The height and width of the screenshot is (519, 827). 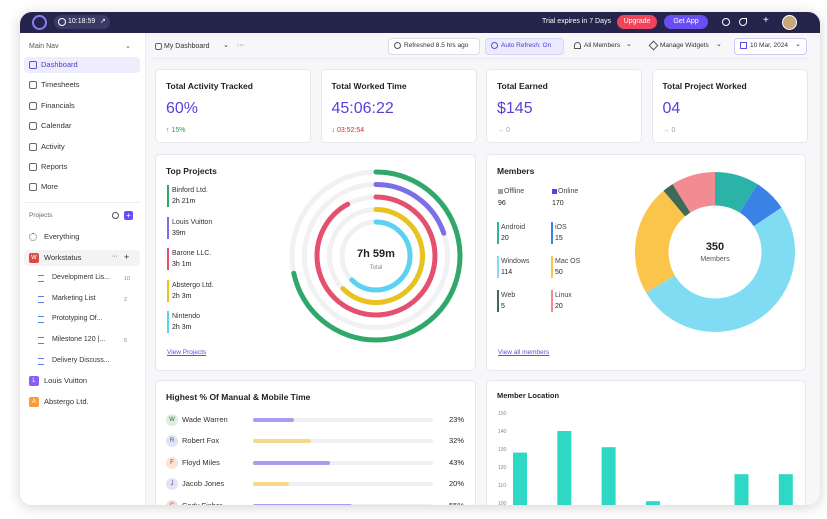 What do you see at coordinates (502, 414) in the screenshot?
I see `y-tick-label: 150` at bounding box center [502, 414].